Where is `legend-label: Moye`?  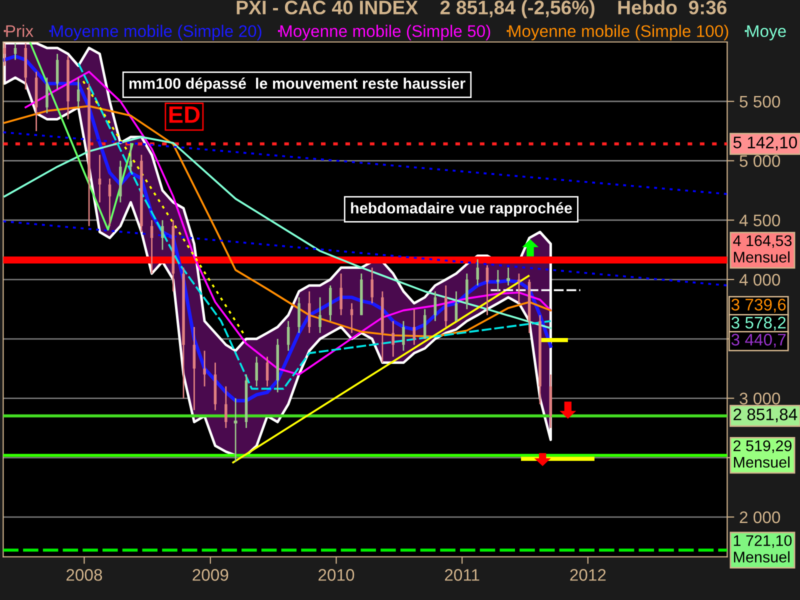
legend-label: Moye is located at coordinates (766, 32).